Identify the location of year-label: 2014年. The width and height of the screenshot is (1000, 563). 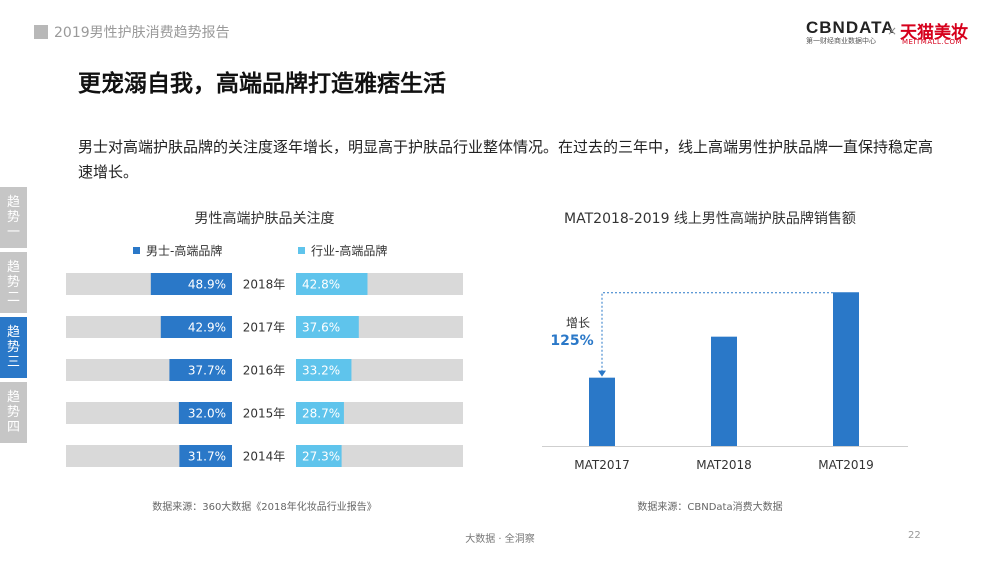
(264, 457).